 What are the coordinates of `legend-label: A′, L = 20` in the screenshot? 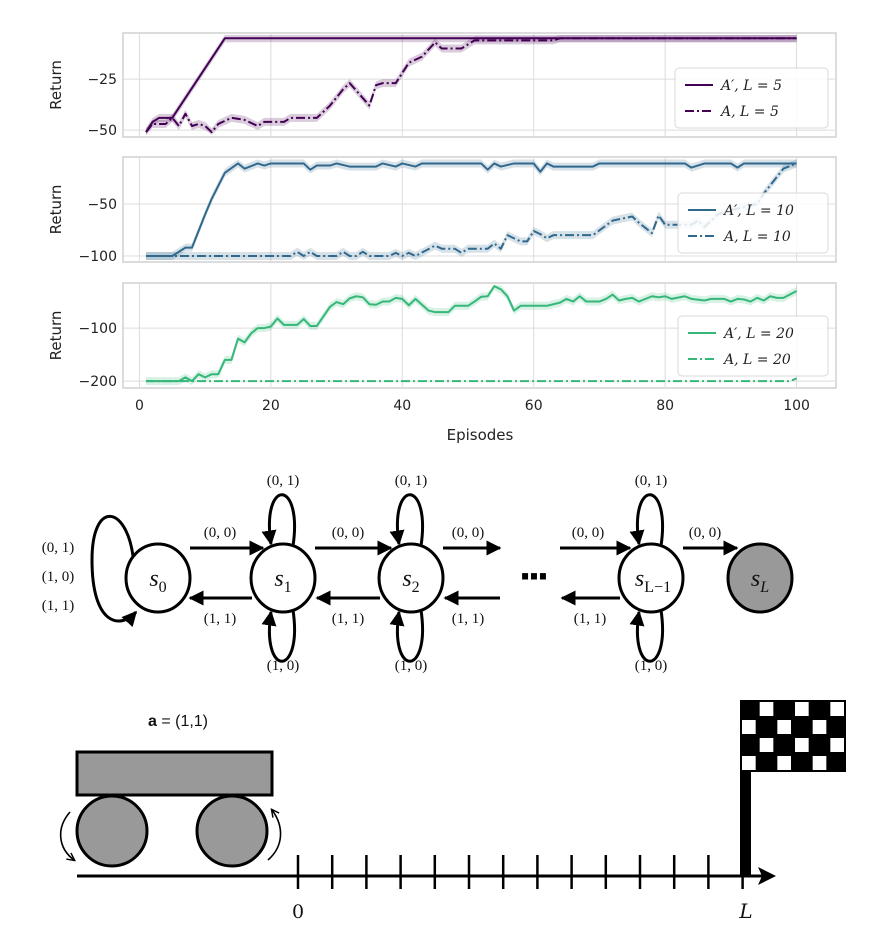 It's located at (758, 334).